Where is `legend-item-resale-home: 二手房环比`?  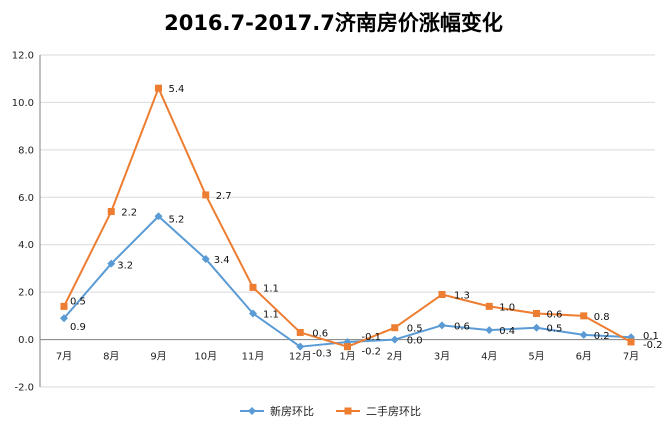
legend-item-resale-home: 二手房环比 is located at coordinates (378, 411).